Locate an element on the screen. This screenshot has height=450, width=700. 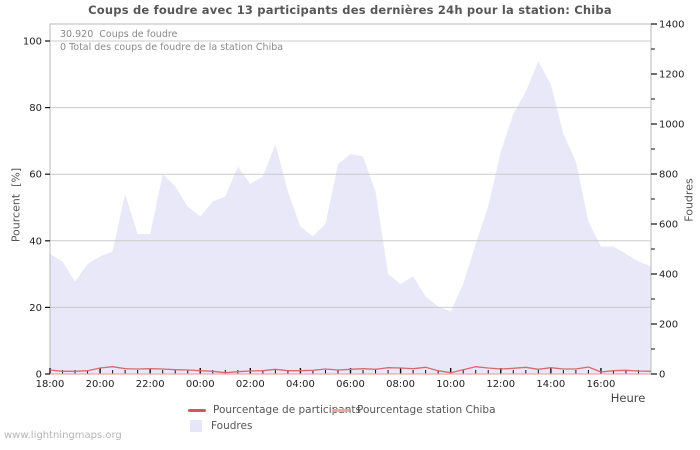
x-tick-label: 14:00 is located at coordinates (550, 384).